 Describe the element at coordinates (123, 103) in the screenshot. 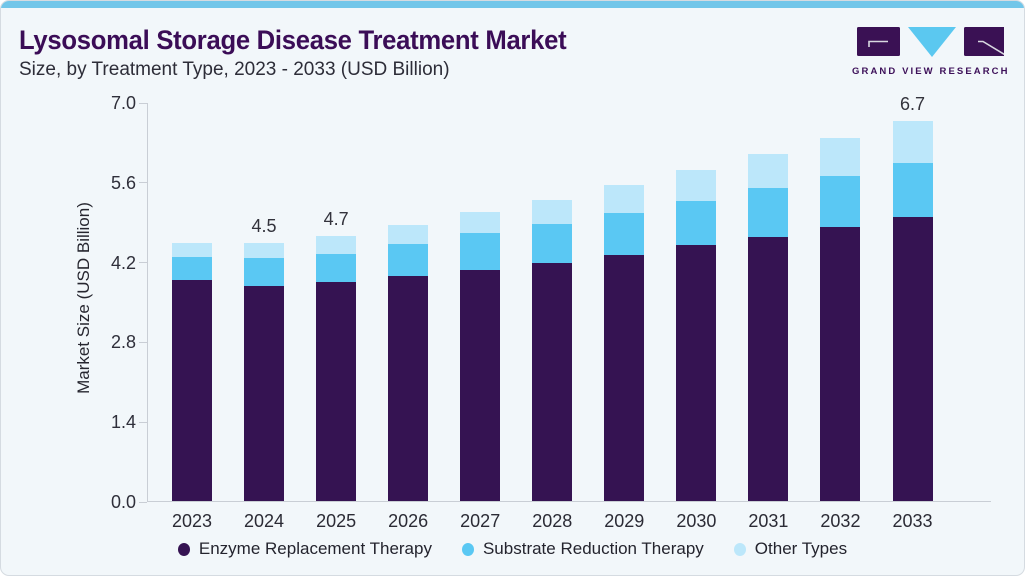

I see `y-tick-label: 7.0` at that location.